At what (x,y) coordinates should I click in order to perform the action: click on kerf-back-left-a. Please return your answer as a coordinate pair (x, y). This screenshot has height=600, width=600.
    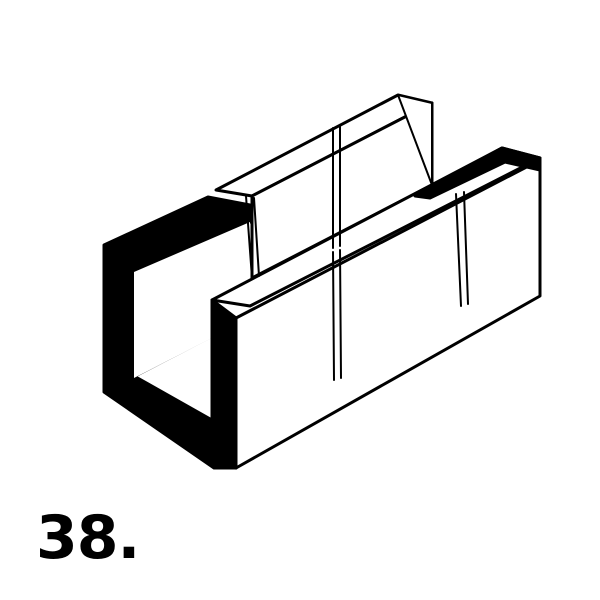
    Looking at the image, I should click on (249, 237).